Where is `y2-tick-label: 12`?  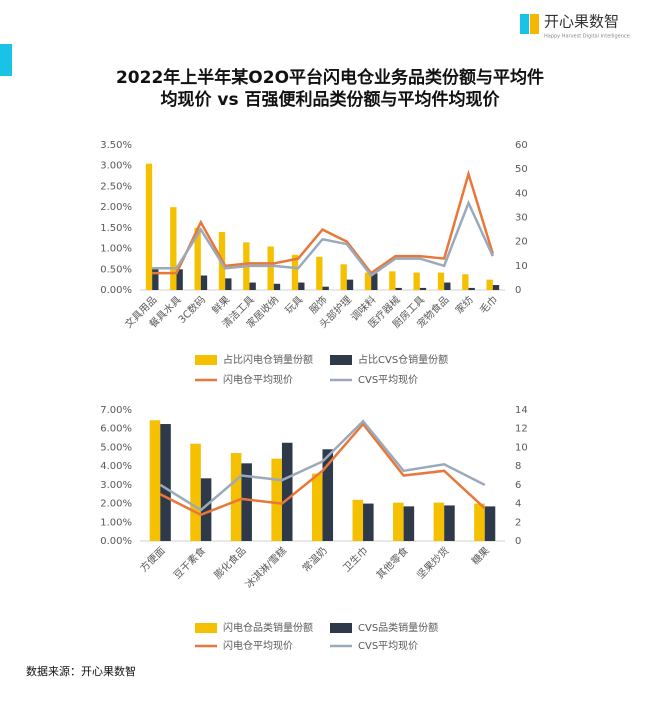 y2-tick-label: 12 is located at coordinates (521, 429).